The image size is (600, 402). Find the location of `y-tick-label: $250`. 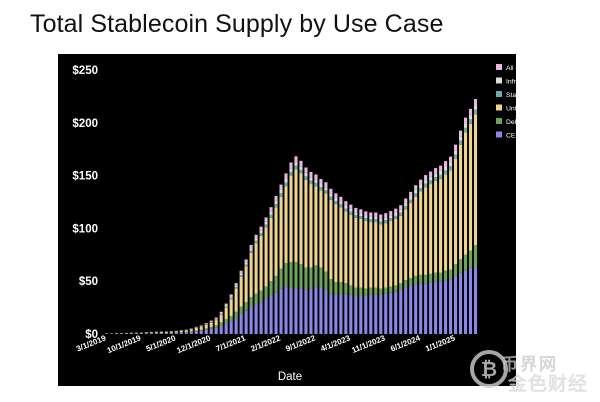

y-tick-label: $250 is located at coordinates (85, 71).